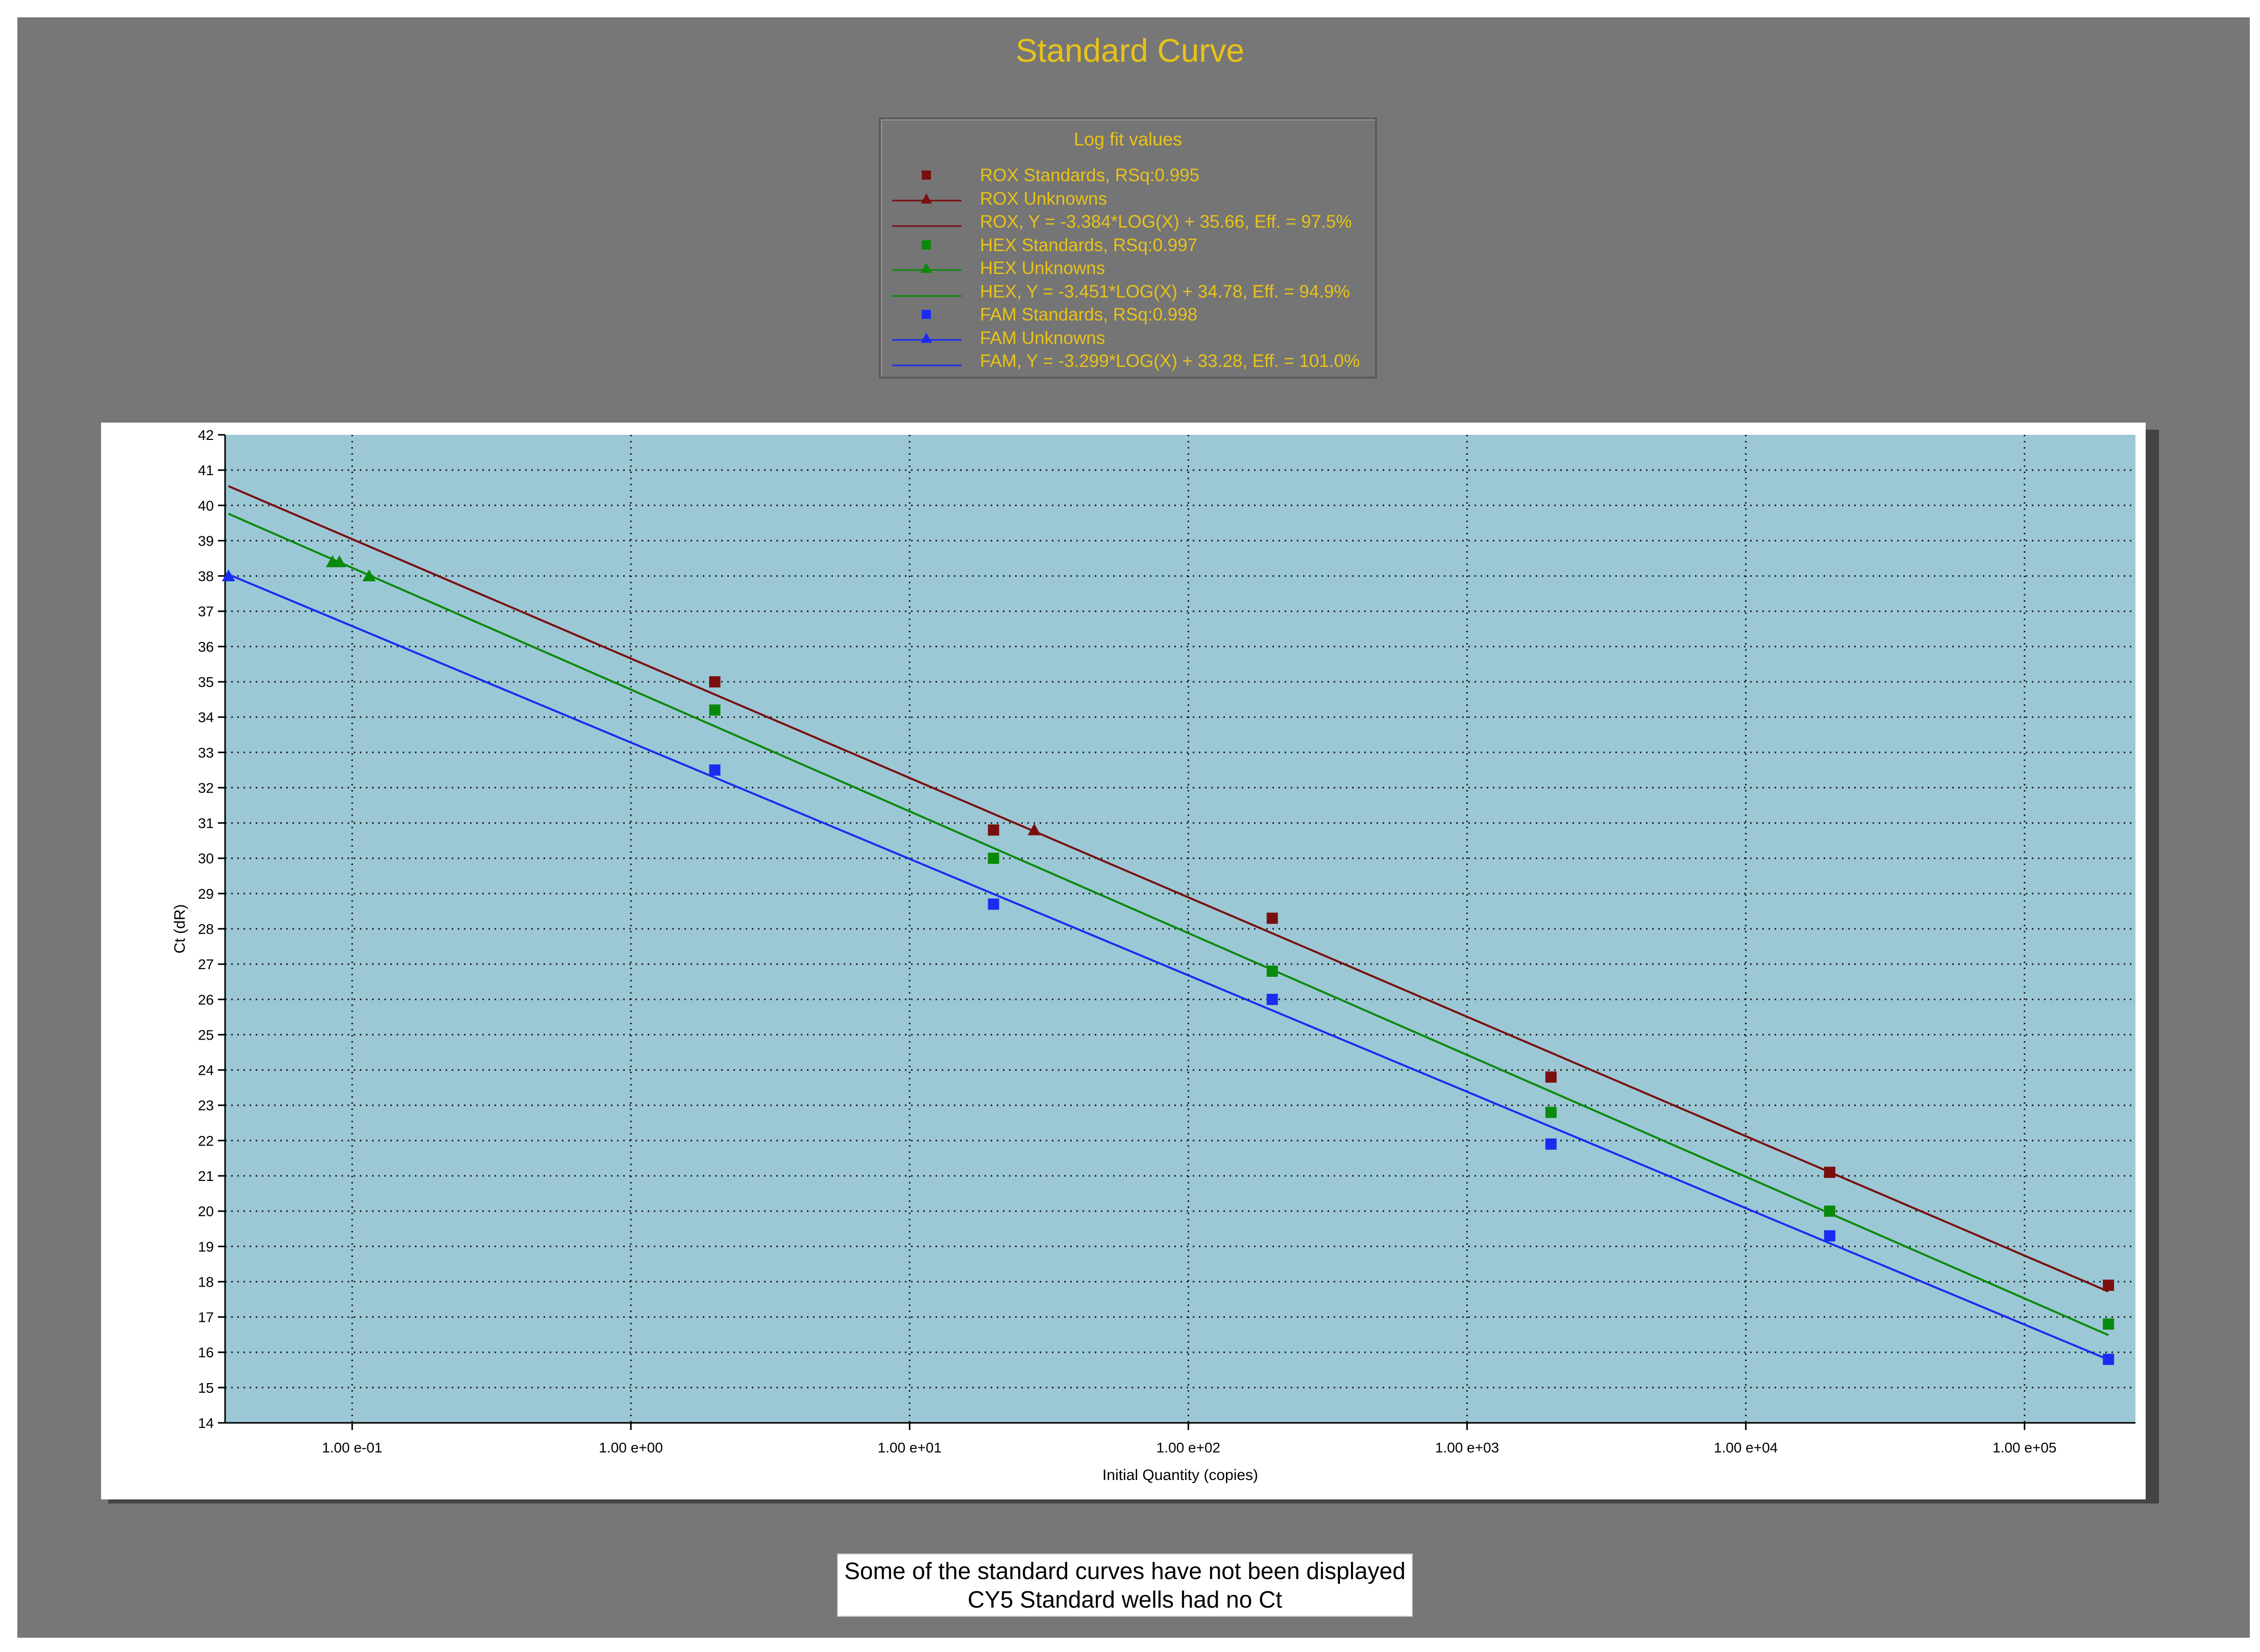 The image size is (2260, 1652). I want to click on legend-label: FAM Standards, RSq:0.998, so click(1089, 315).